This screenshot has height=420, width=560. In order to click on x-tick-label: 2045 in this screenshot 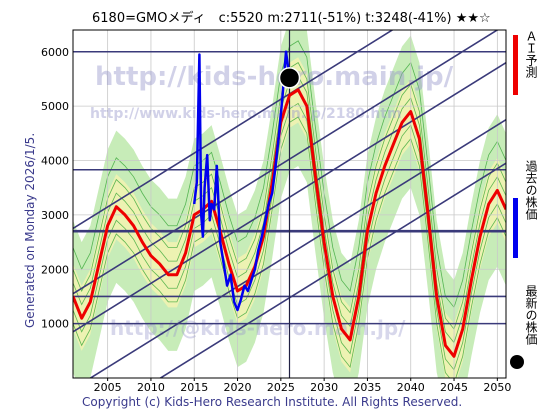, I will do `click(454, 387)`.